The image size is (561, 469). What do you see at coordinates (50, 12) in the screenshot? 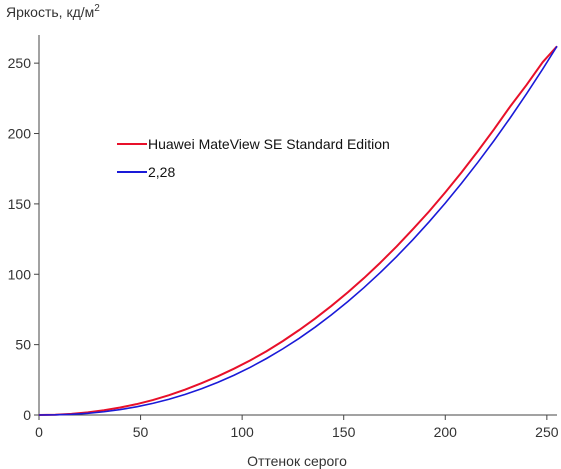
I see `y-axis-title-text: Яркость, кд/м` at bounding box center [50, 12].